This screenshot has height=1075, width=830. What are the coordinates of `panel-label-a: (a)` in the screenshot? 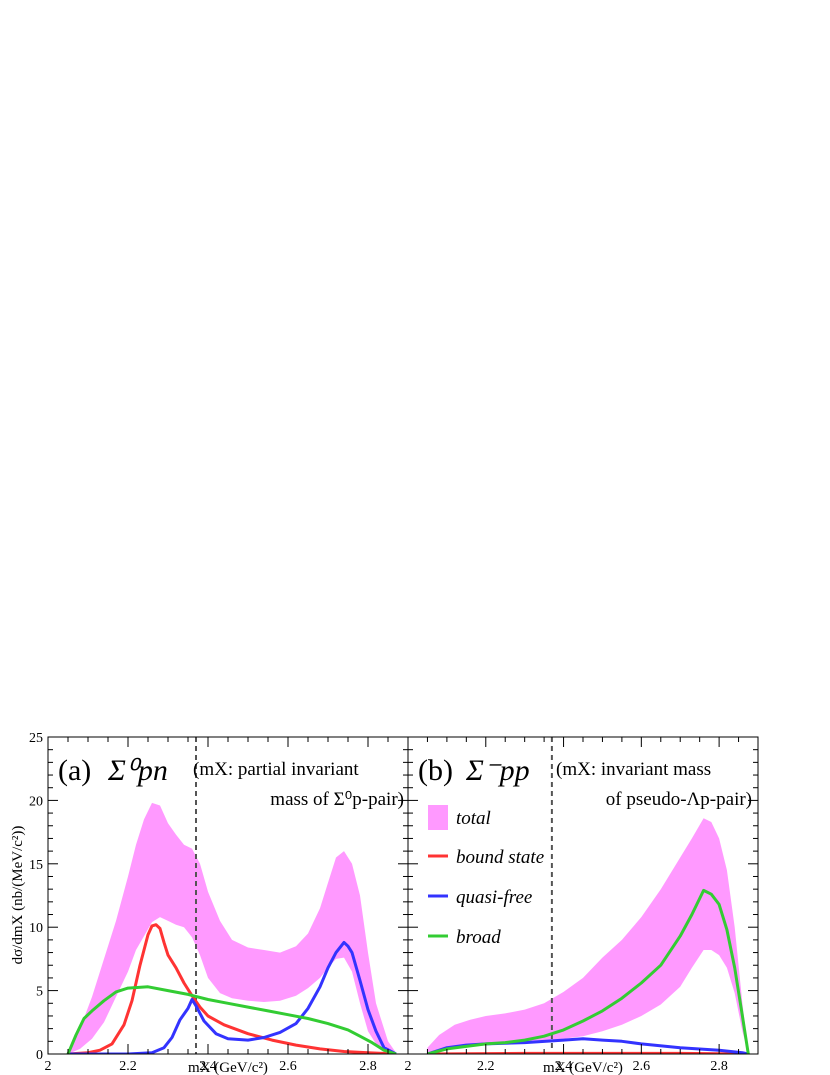 It's located at (74, 770).